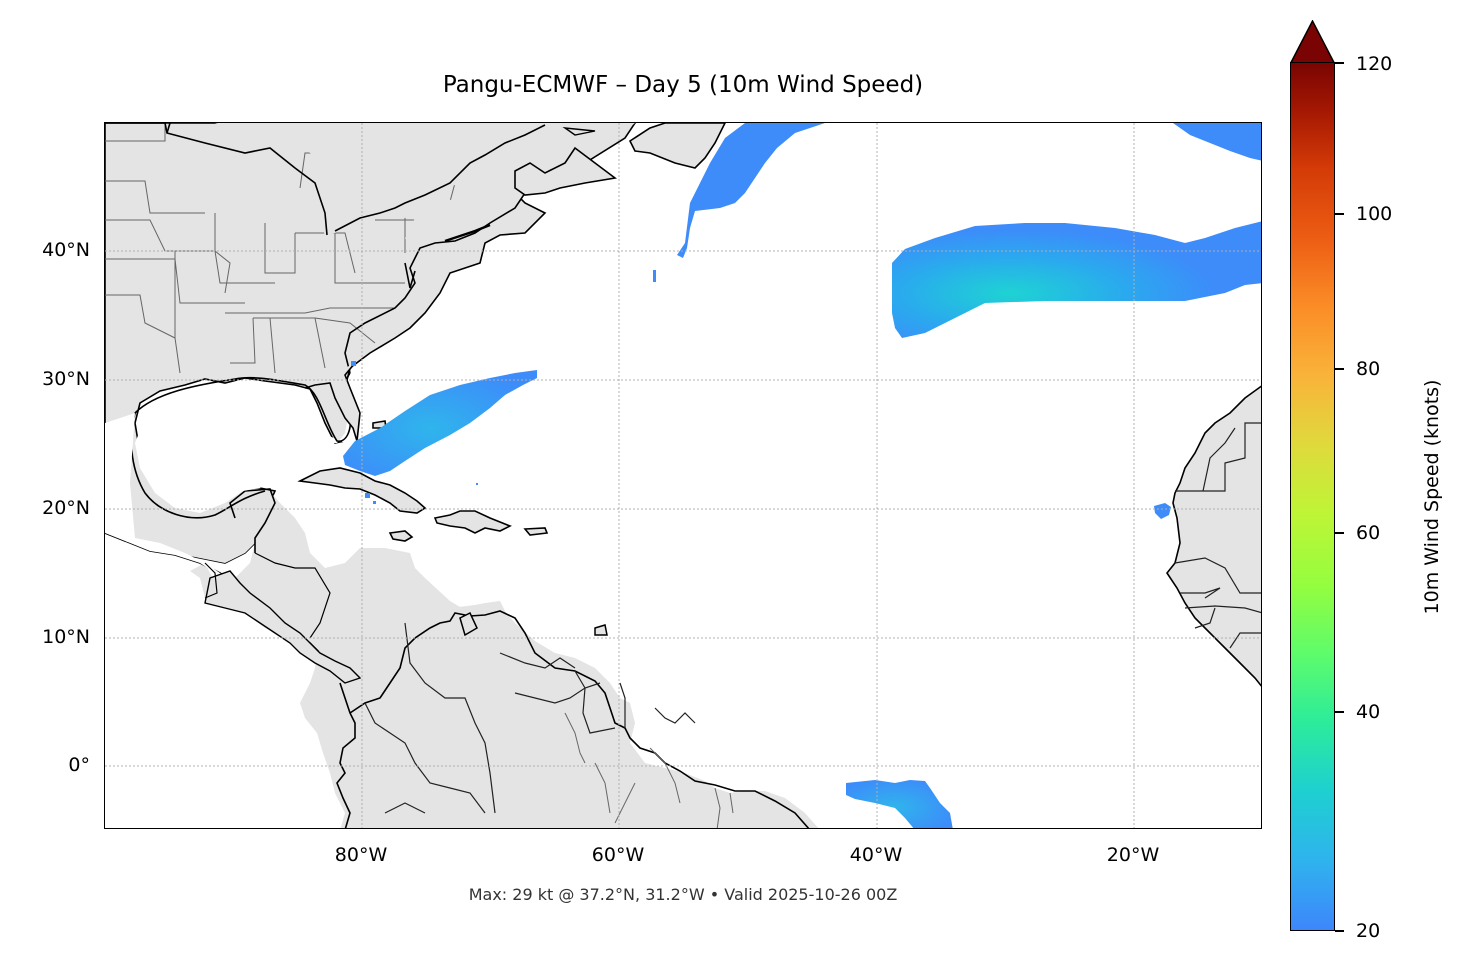 The width and height of the screenshot is (1466, 969). What do you see at coordinates (876, 855) in the screenshot?
I see `lon-label-40w: 40°W` at bounding box center [876, 855].